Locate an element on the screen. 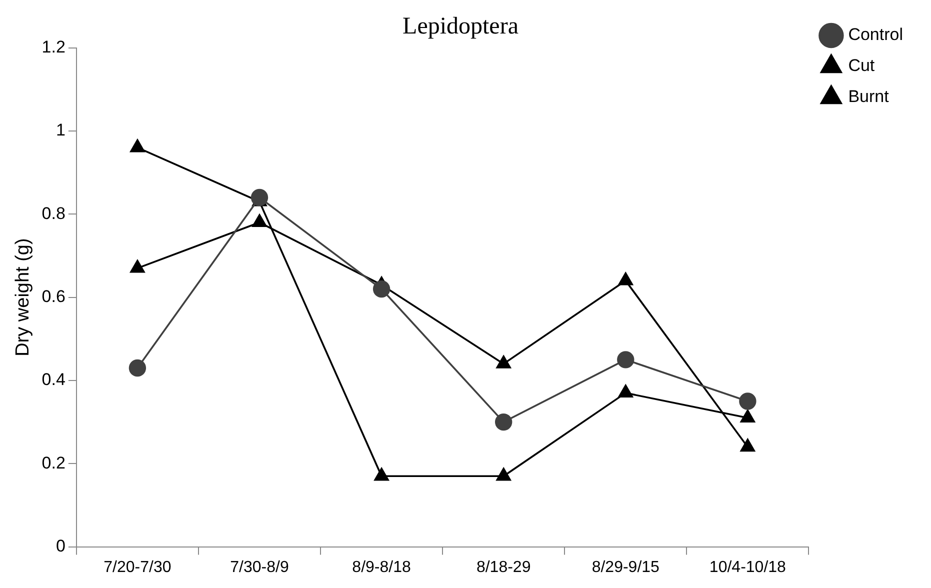 The width and height of the screenshot is (931, 588). y-tick-label: 1.2 is located at coordinates (54, 46).